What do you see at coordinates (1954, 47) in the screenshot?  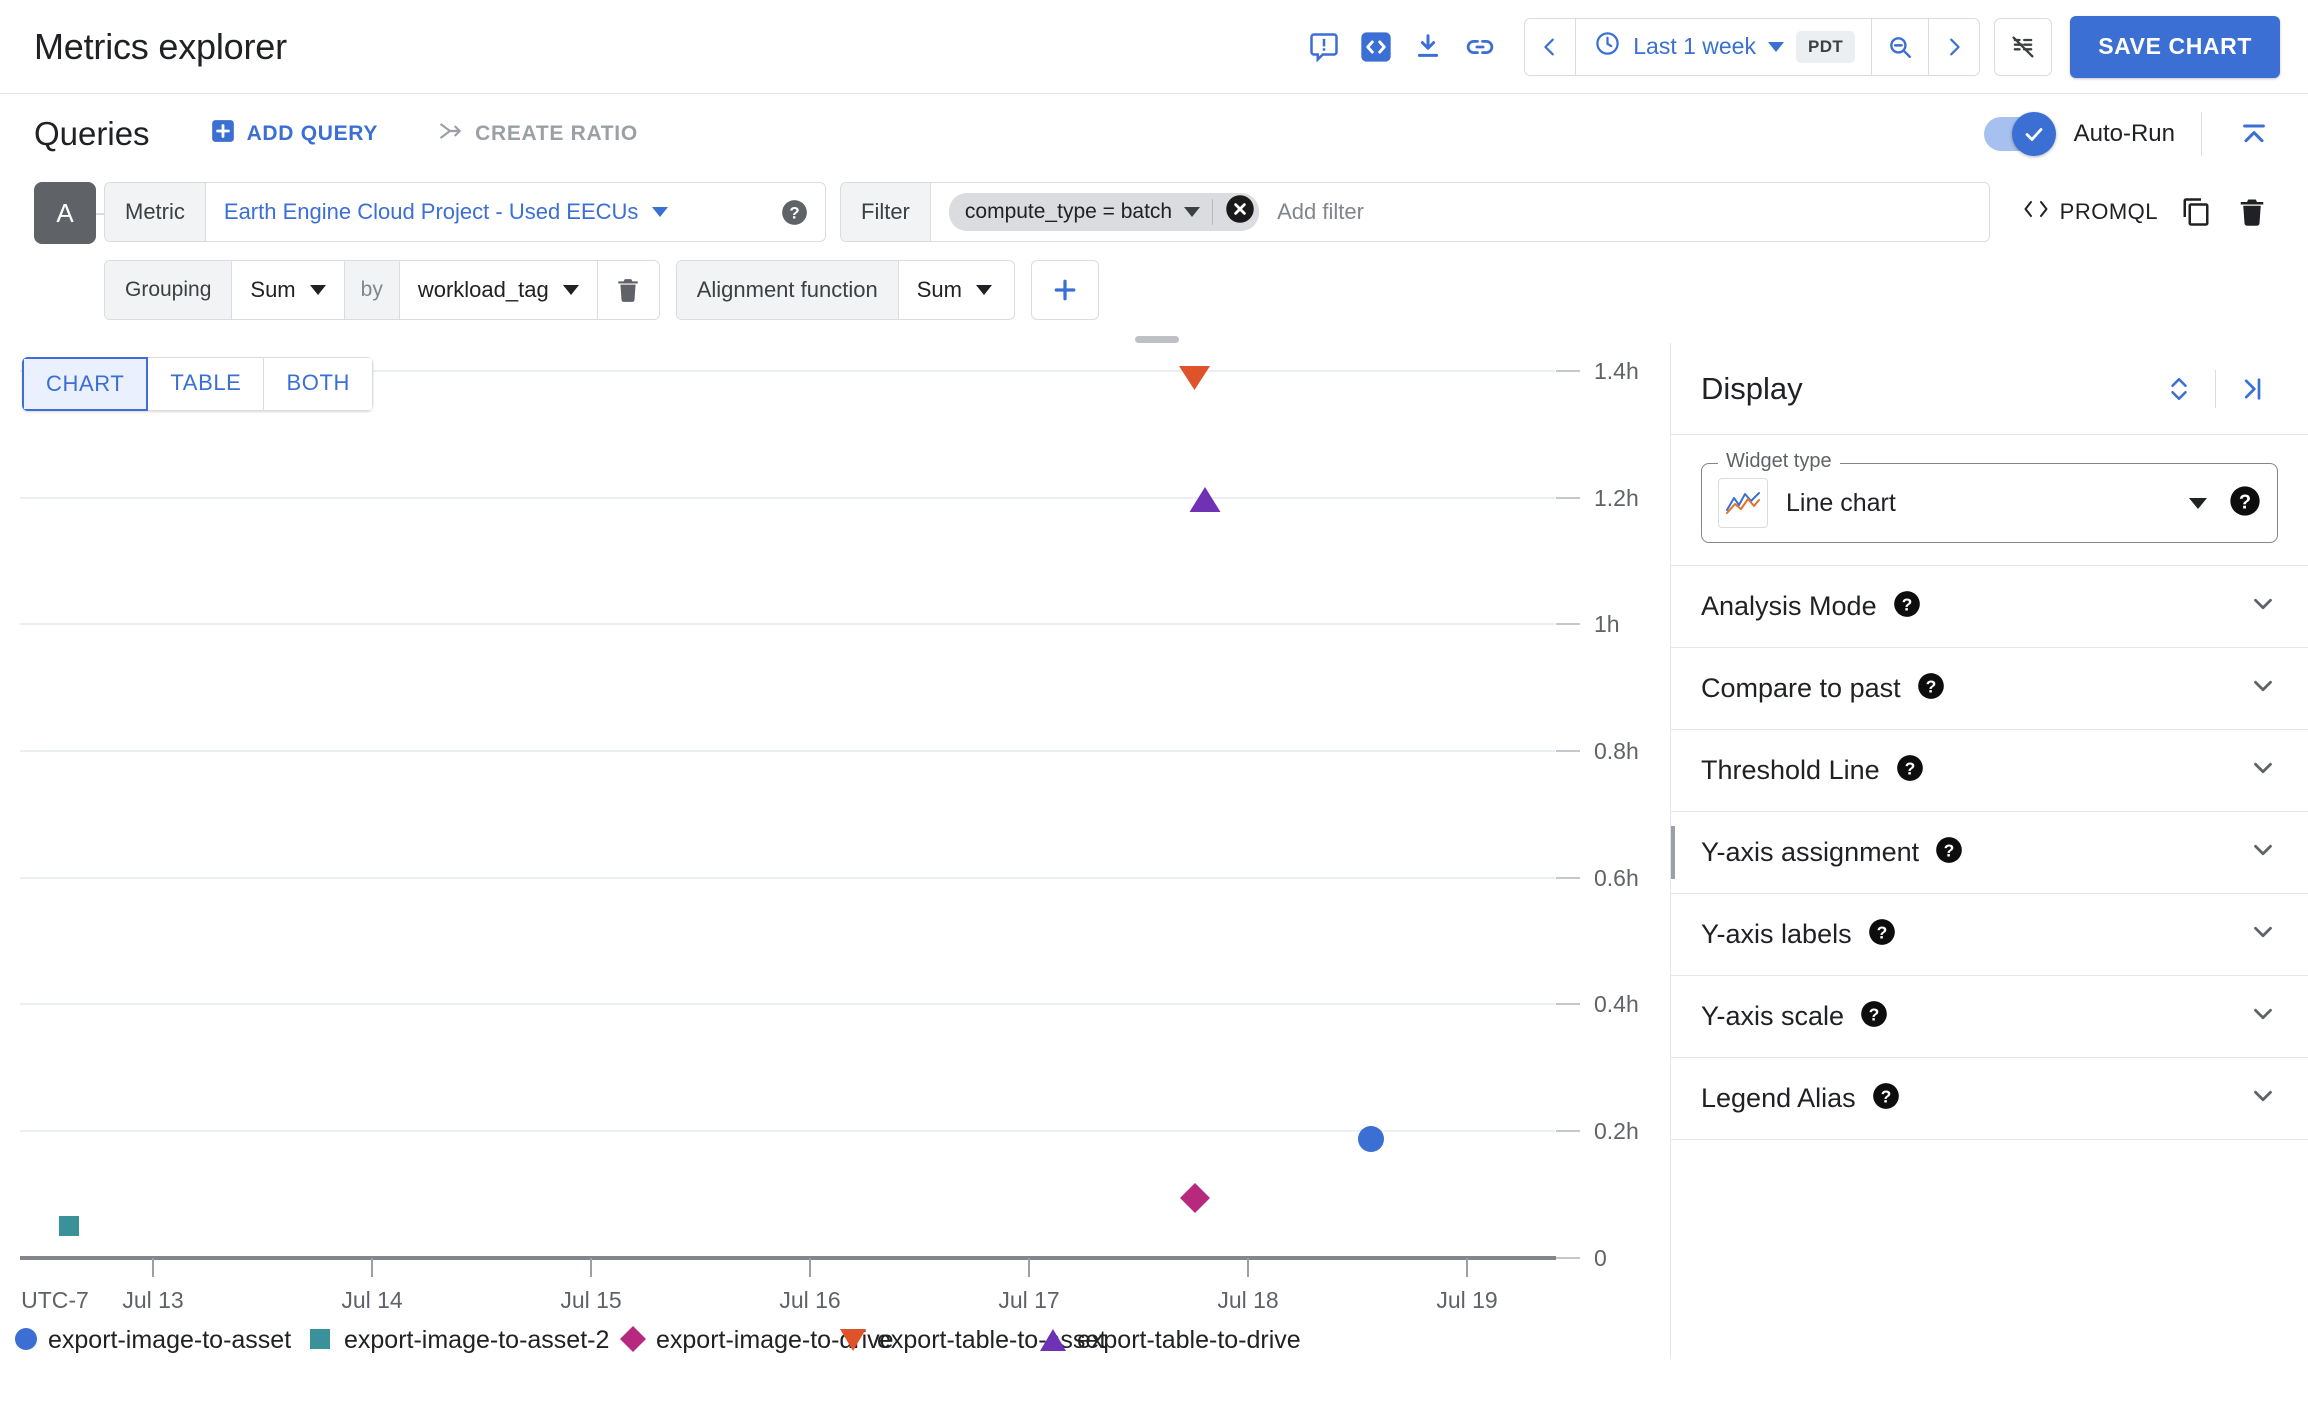 I see `next-time-range-button` at bounding box center [1954, 47].